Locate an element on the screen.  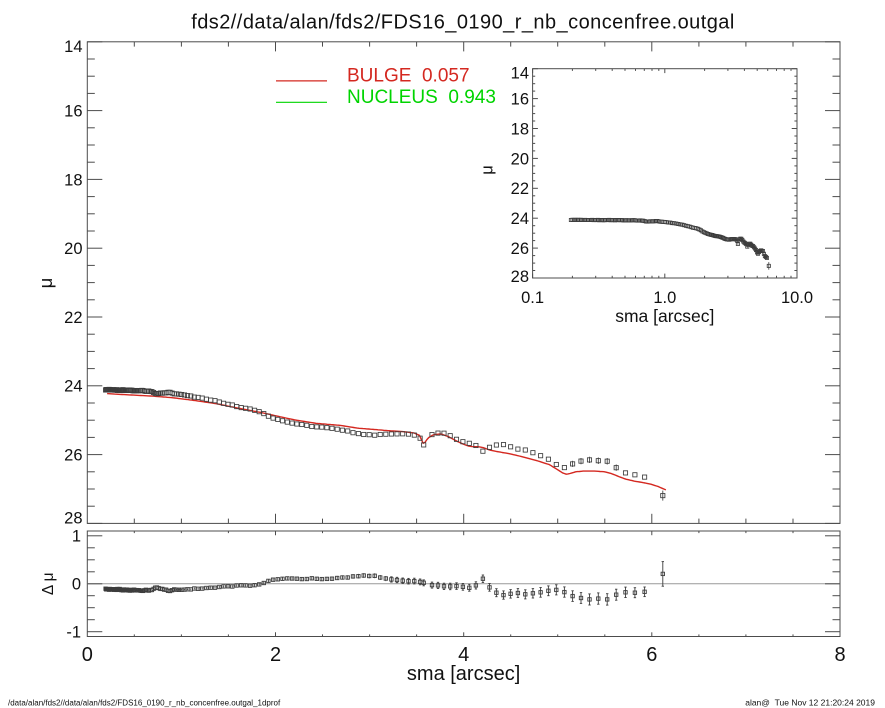
svg-text: 4 is located at coordinates (463, 655).